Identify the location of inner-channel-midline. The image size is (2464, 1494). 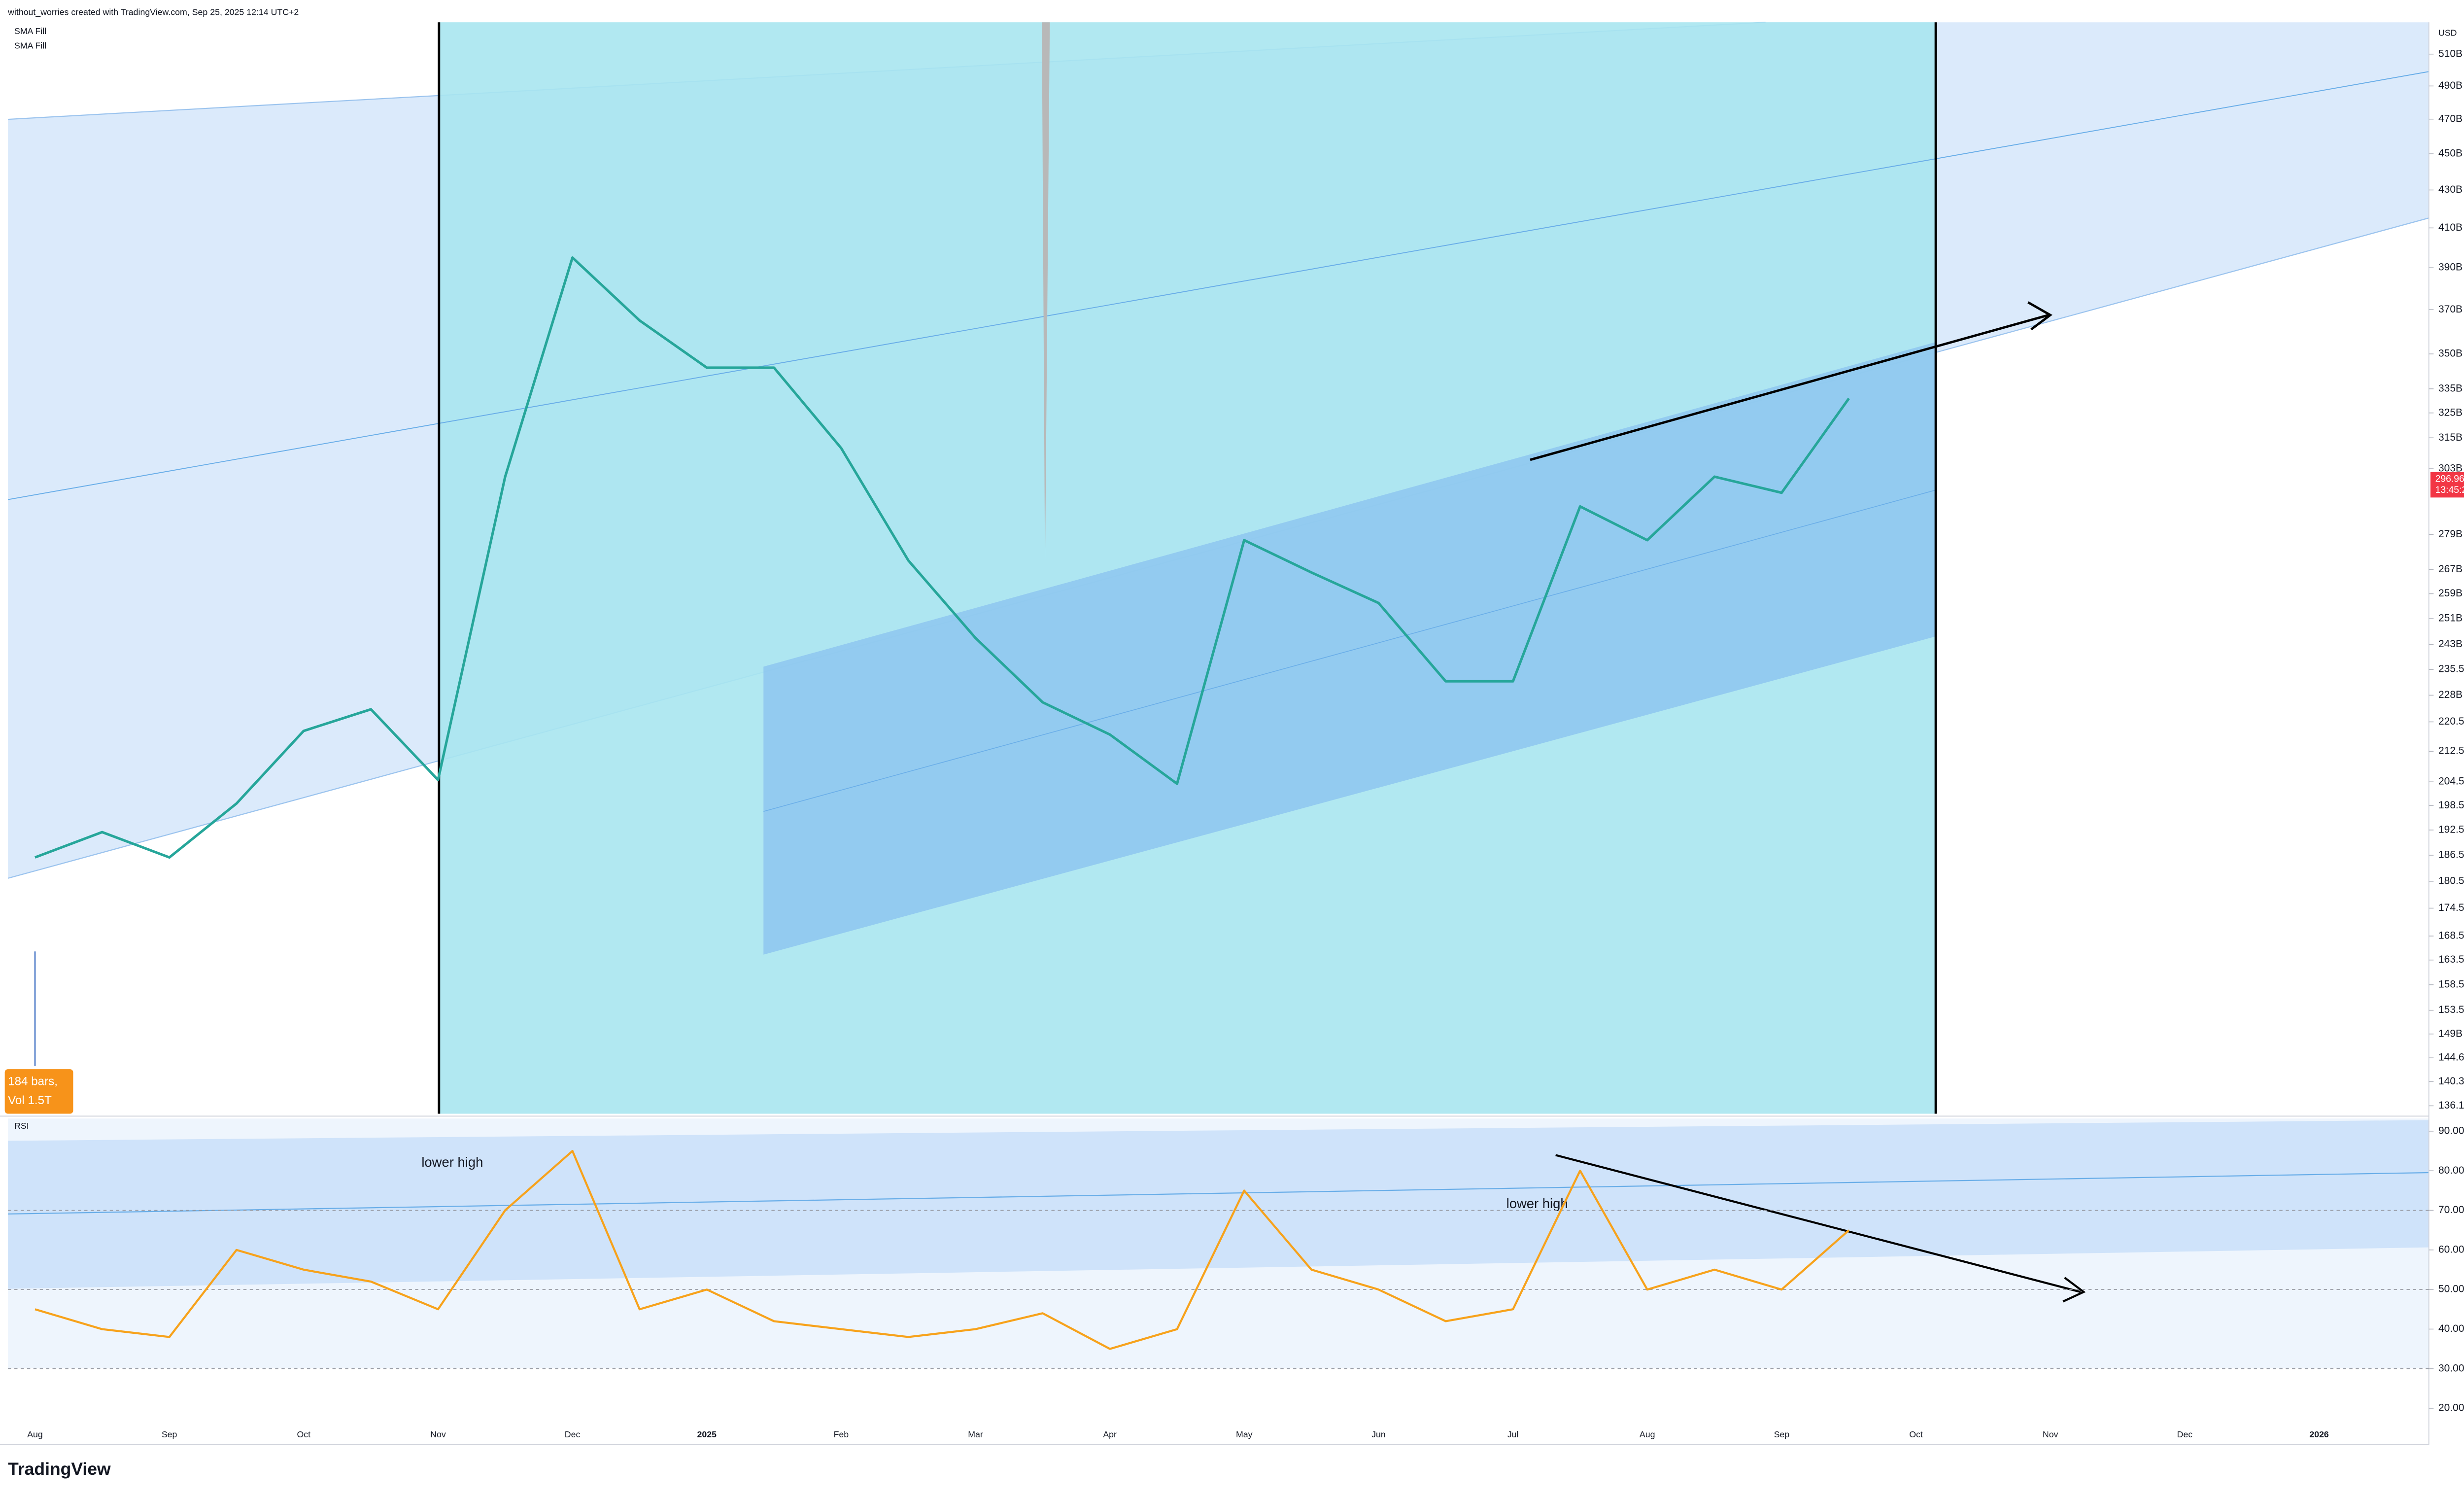
(1349, 650).